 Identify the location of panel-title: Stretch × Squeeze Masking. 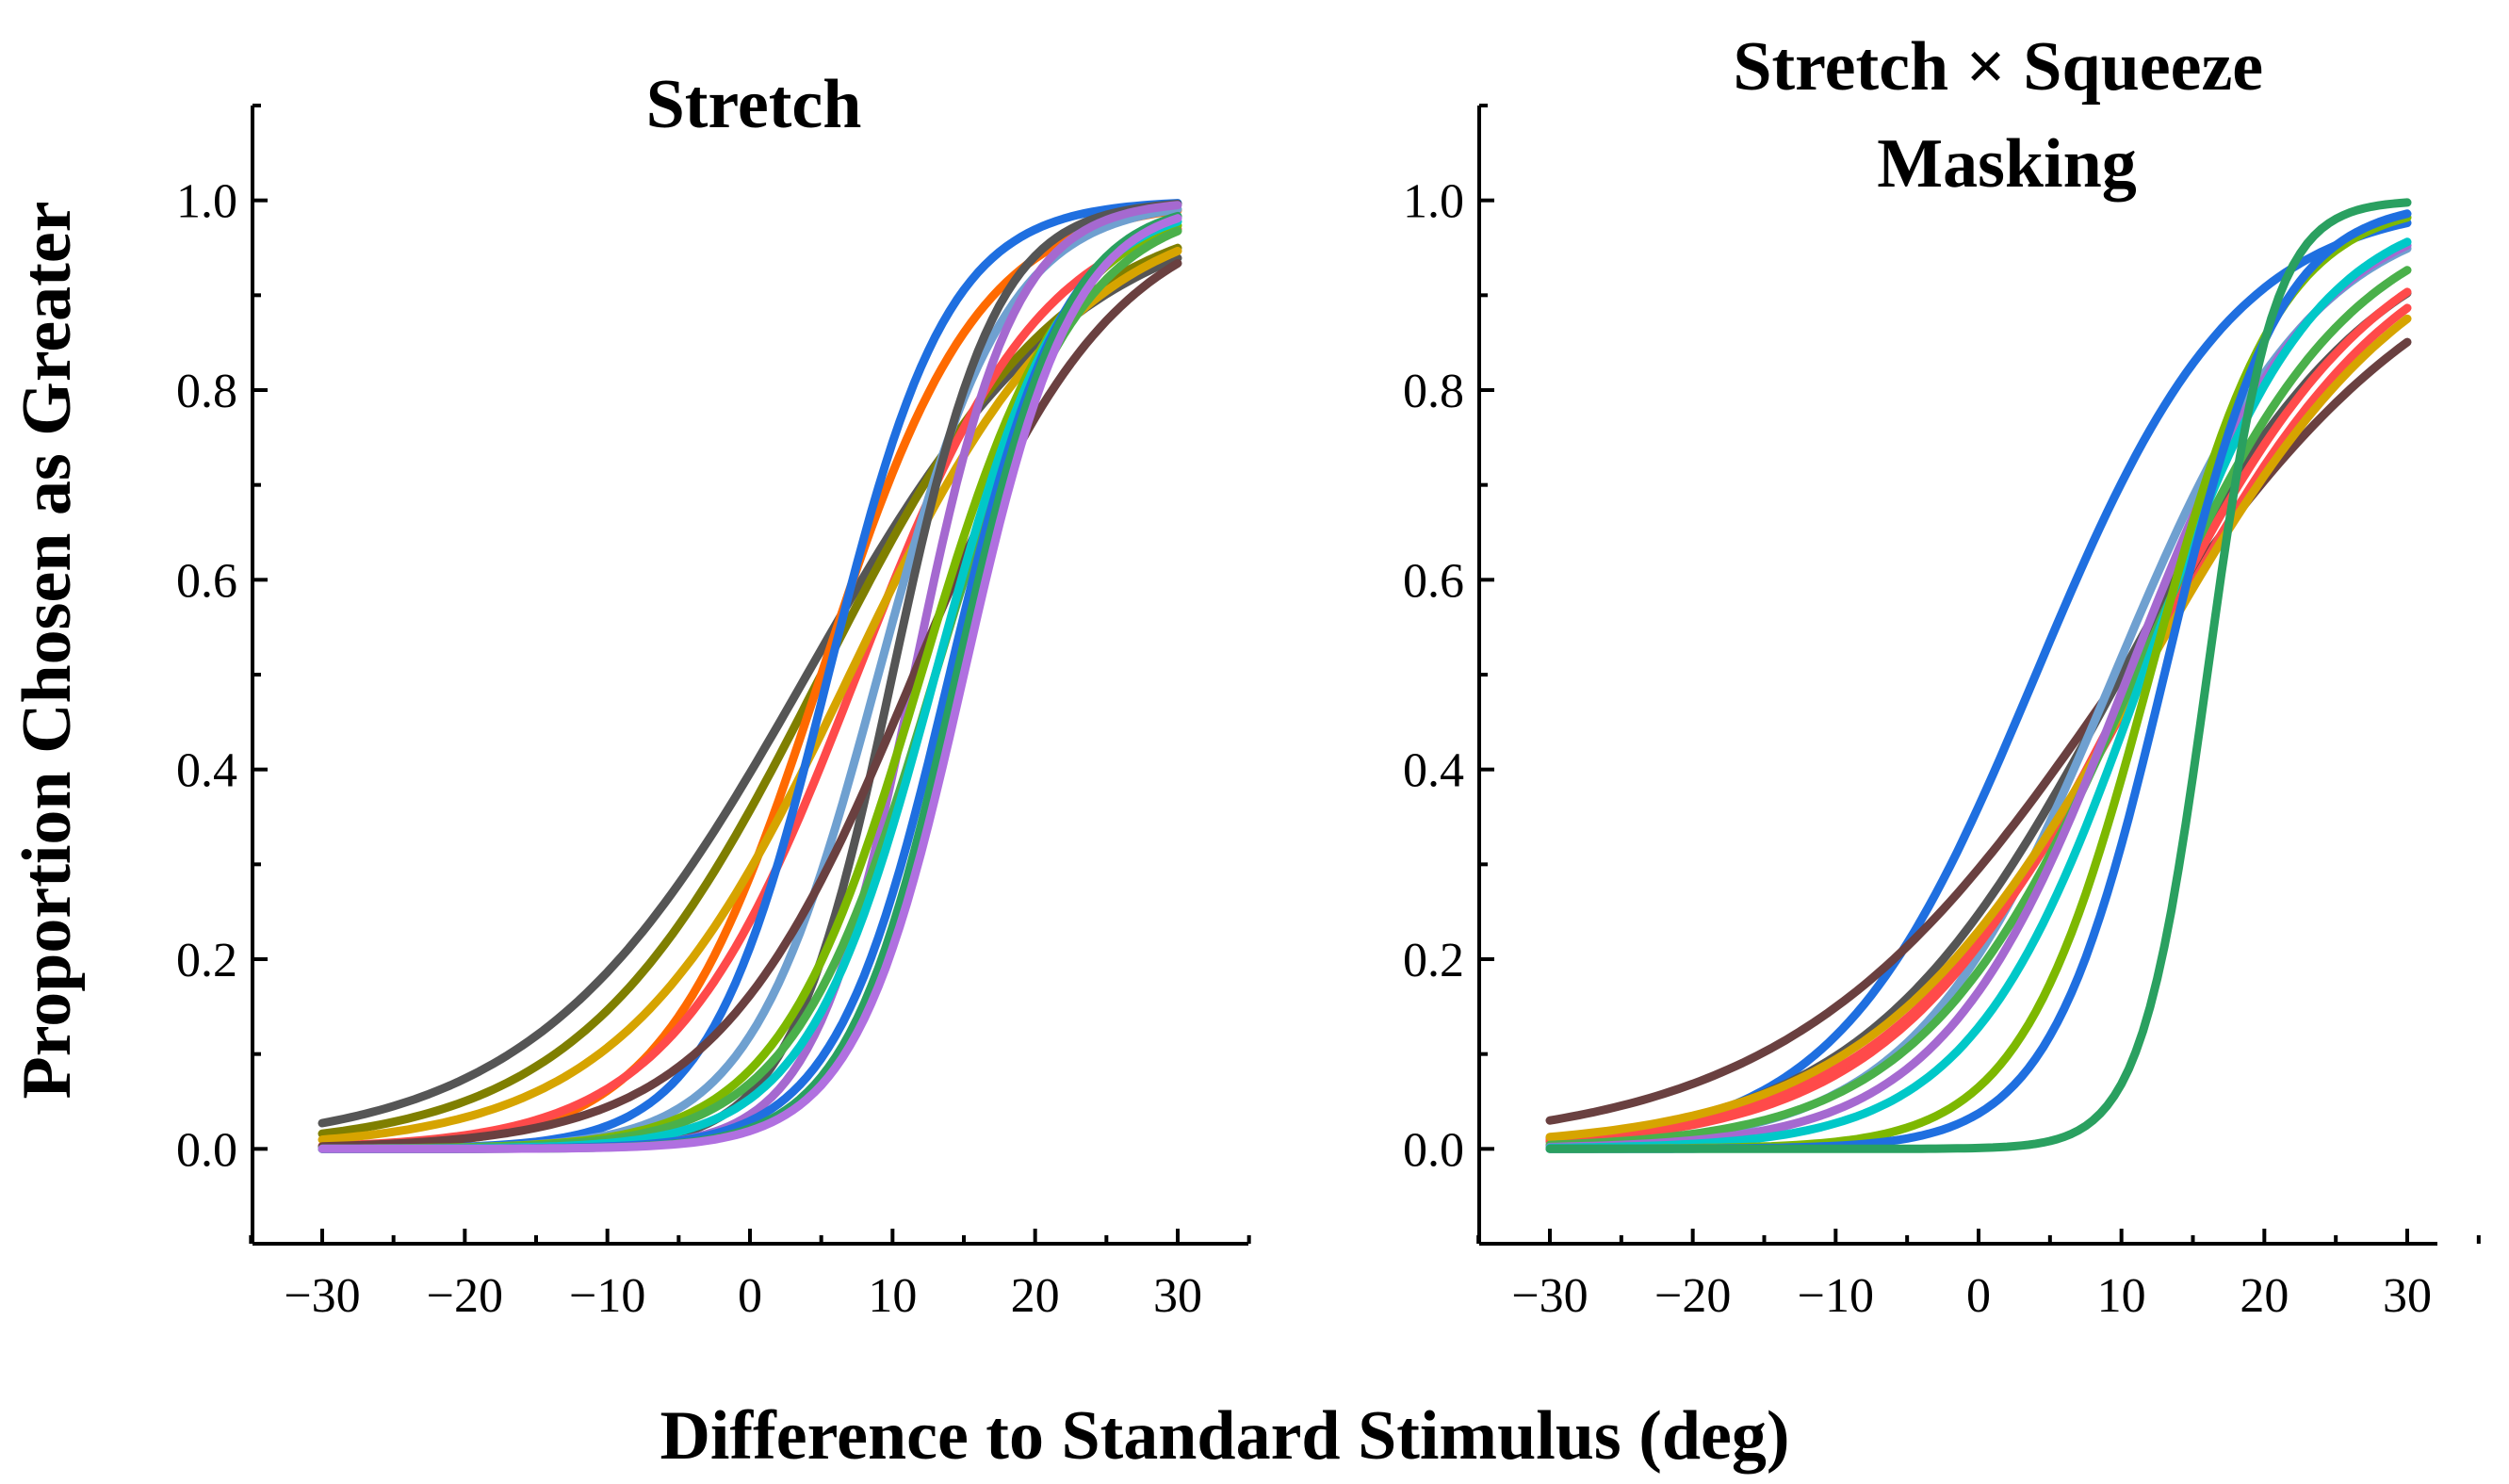
(2006, 115).